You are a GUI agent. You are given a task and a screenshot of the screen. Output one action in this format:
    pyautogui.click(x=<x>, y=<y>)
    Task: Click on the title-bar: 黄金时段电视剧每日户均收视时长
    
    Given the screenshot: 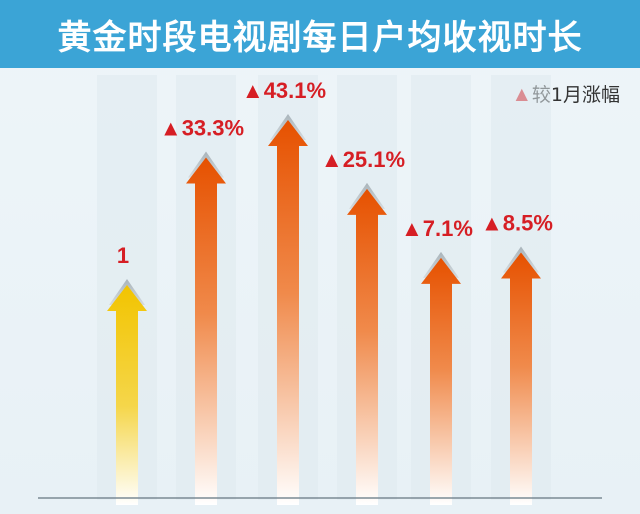 What is the action you would take?
    pyautogui.click(x=320, y=34)
    